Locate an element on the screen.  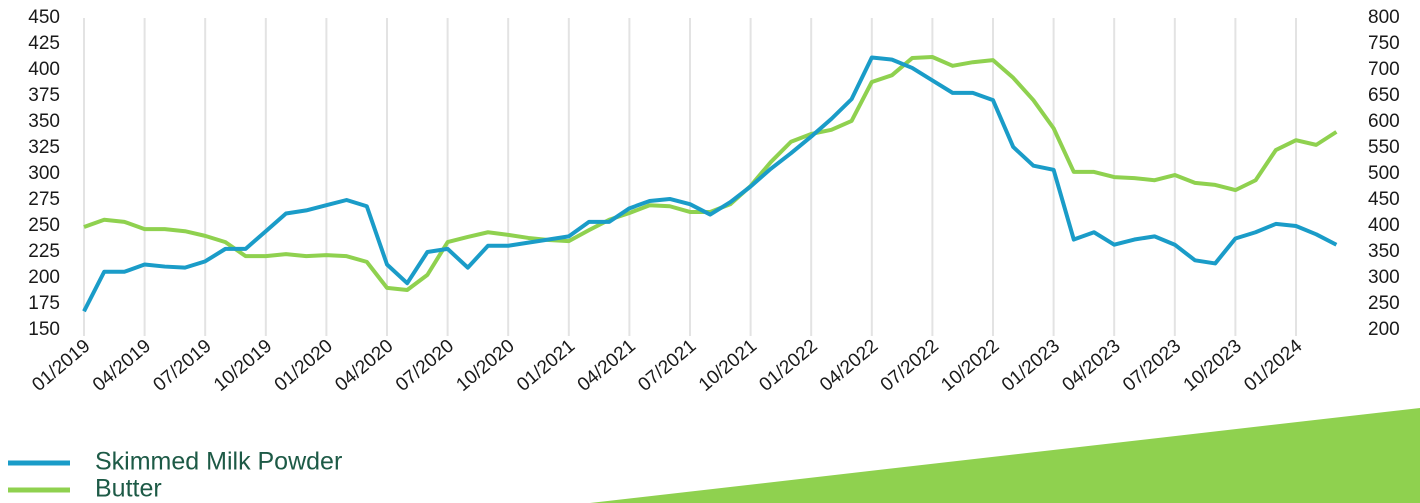
y2-tick-label: 500 is located at coordinates (1384, 173).